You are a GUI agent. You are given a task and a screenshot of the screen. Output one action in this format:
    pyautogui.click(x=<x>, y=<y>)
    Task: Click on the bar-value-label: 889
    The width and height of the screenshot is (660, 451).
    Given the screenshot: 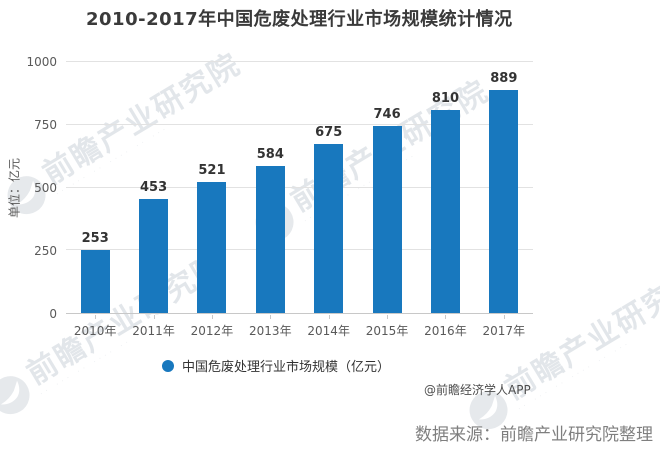 What is the action you would take?
    pyautogui.click(x=504, y=78)
    